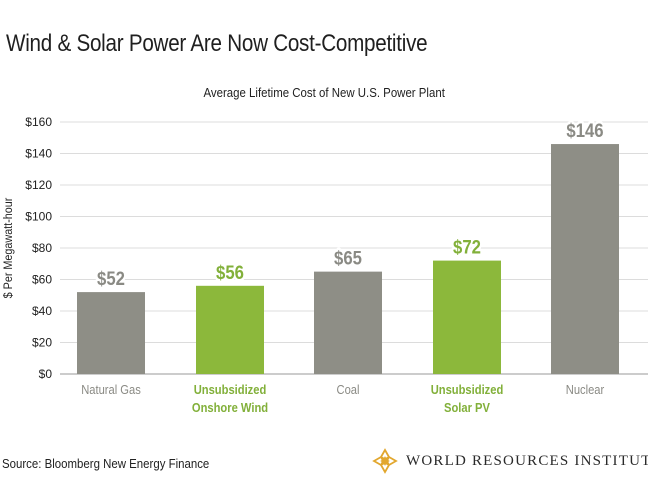 Image resolution: width=648 pixels, height=498 pixels. I want to click on value-label: $72, so click(467, 247).